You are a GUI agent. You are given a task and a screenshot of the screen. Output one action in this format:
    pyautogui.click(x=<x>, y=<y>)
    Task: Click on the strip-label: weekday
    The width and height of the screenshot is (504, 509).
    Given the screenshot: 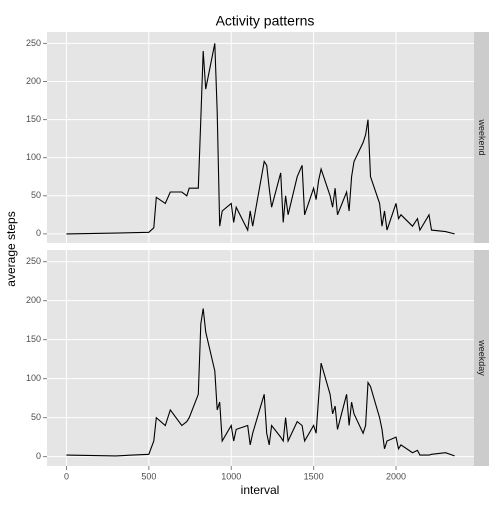 What is the action you would take?
    pyautogui.click(x=482, y=357)
    